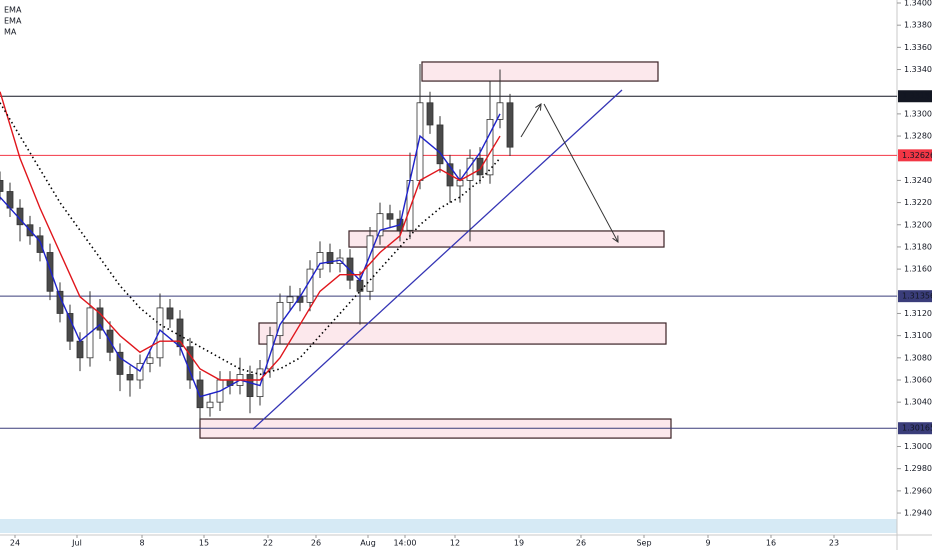 Image resolution: width=932 pixels, height=550 pixels. What do you see at coordinates (918, 113) in the screenshot?
I see `y-tick-label: 1.33000` at bounding box center [918, 113].